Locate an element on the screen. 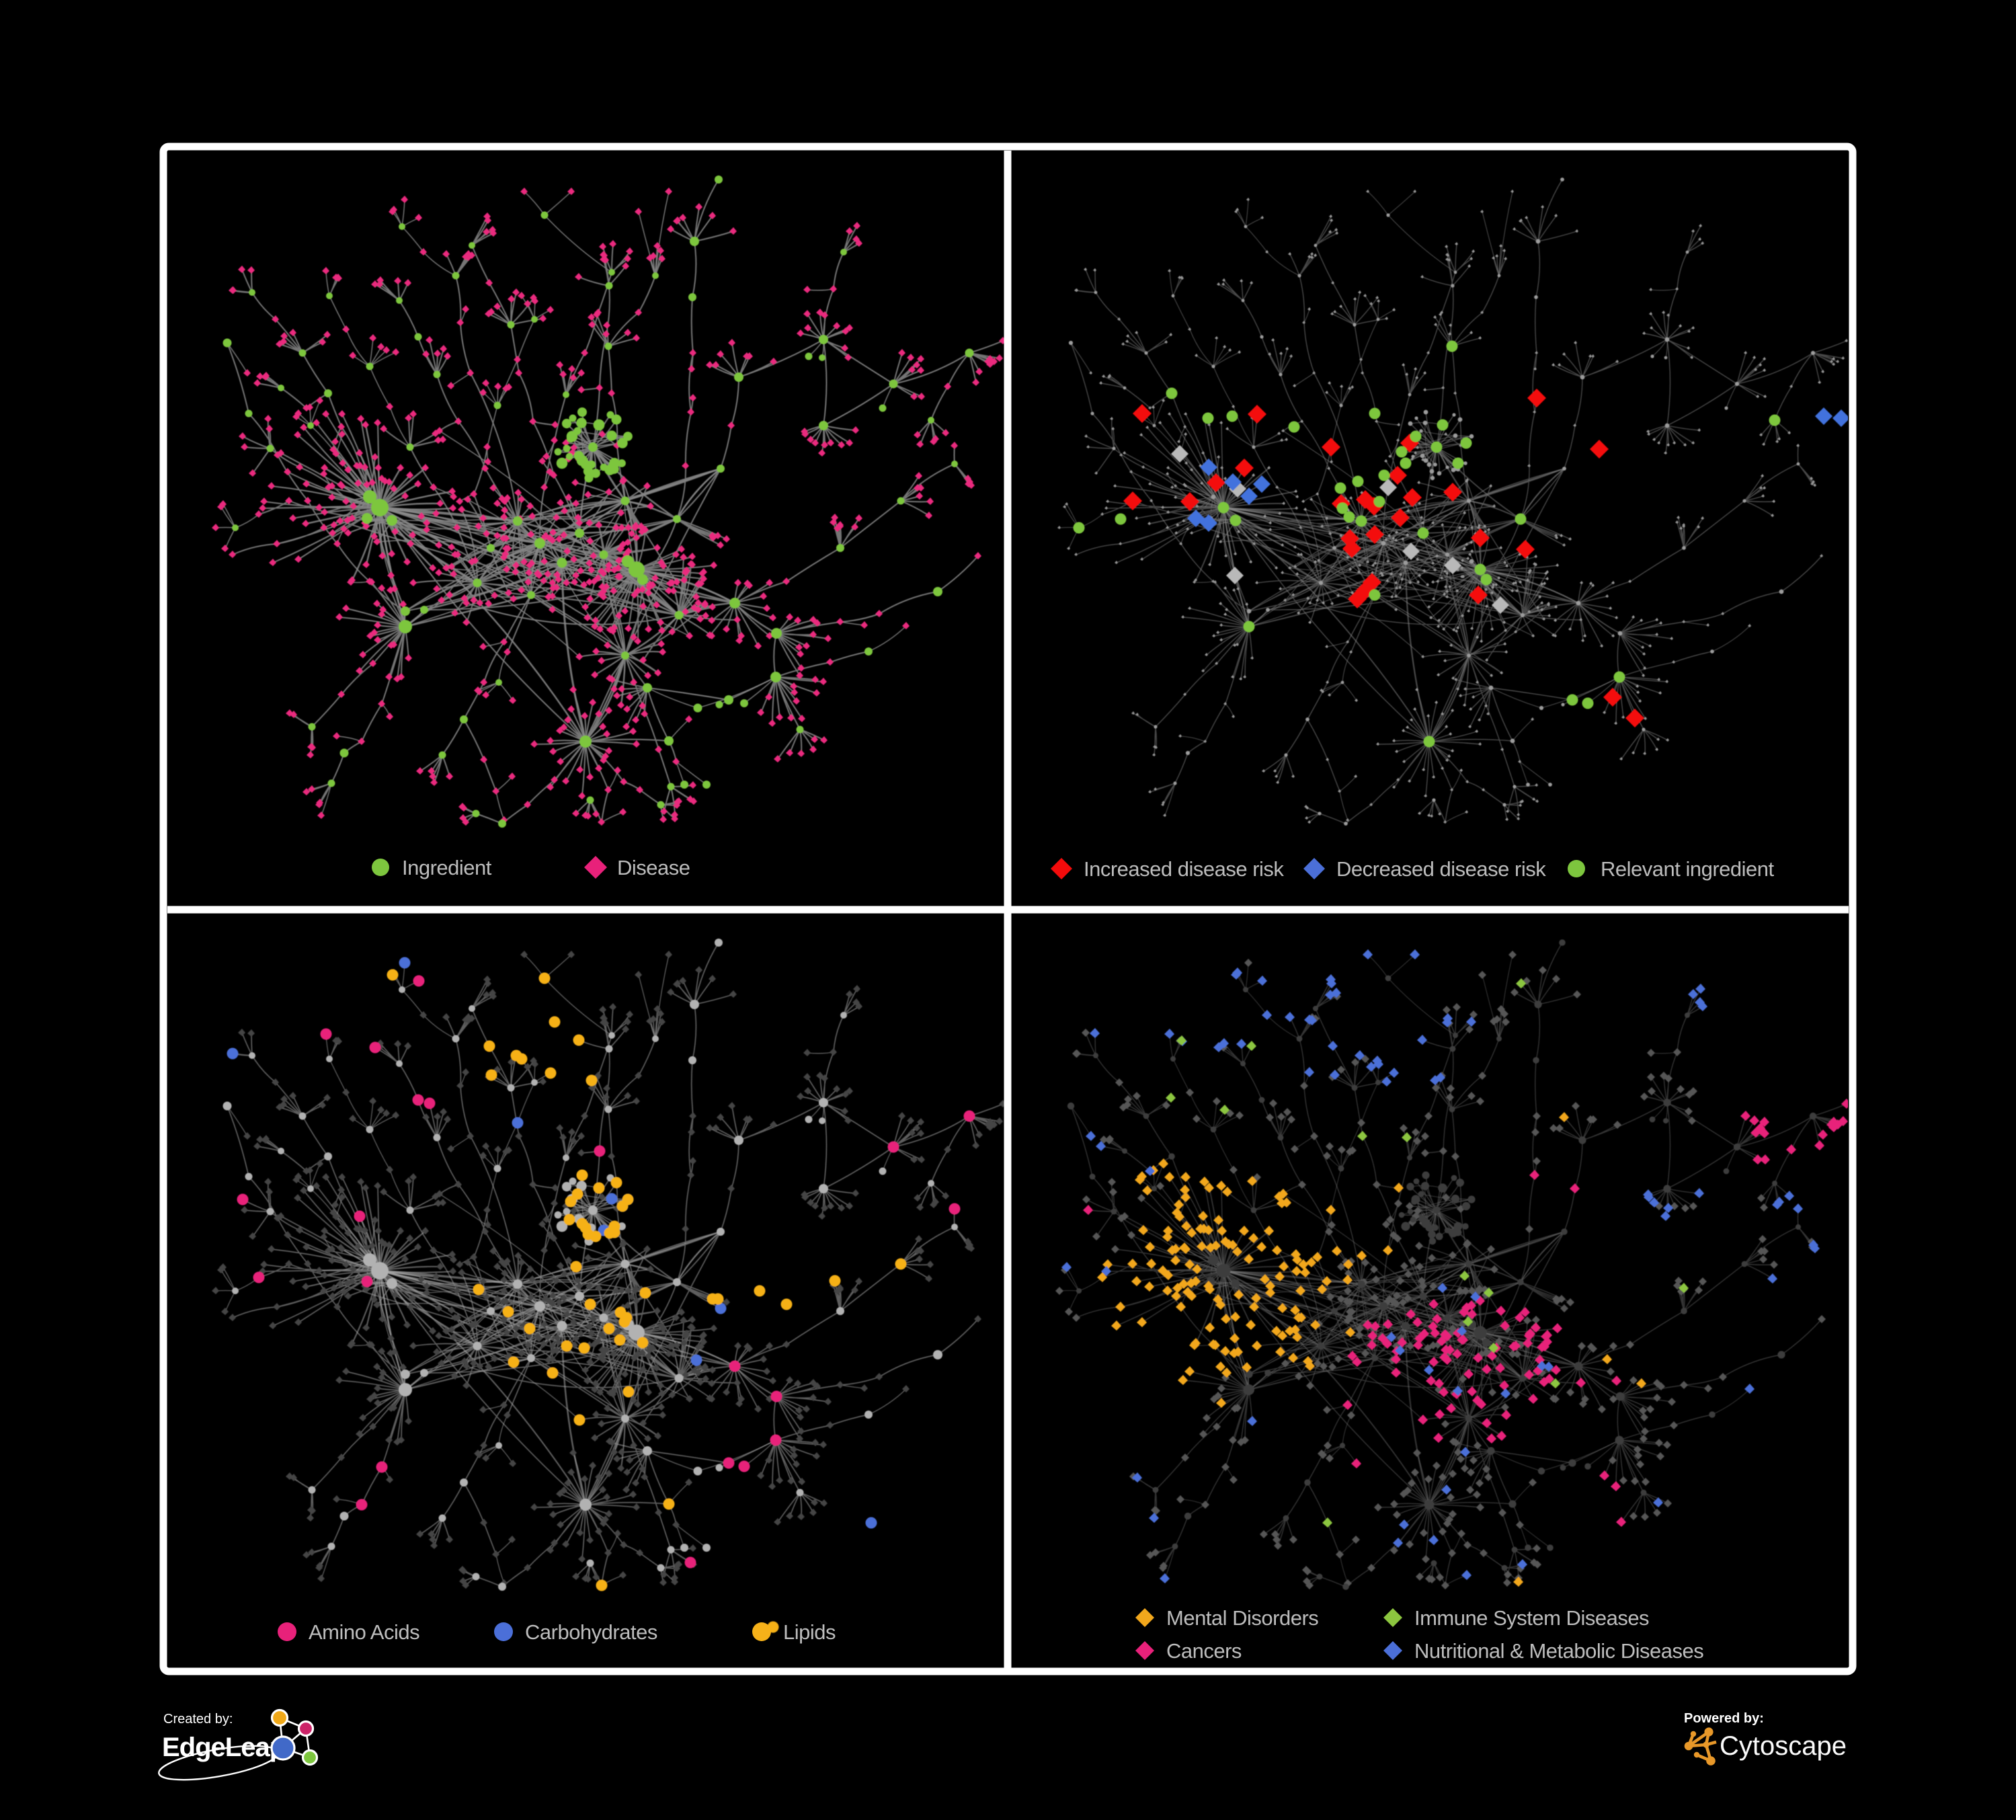 The image size is (2016, 1820). svg-text: Increased disease risk is located at coordinates (1184, 869).